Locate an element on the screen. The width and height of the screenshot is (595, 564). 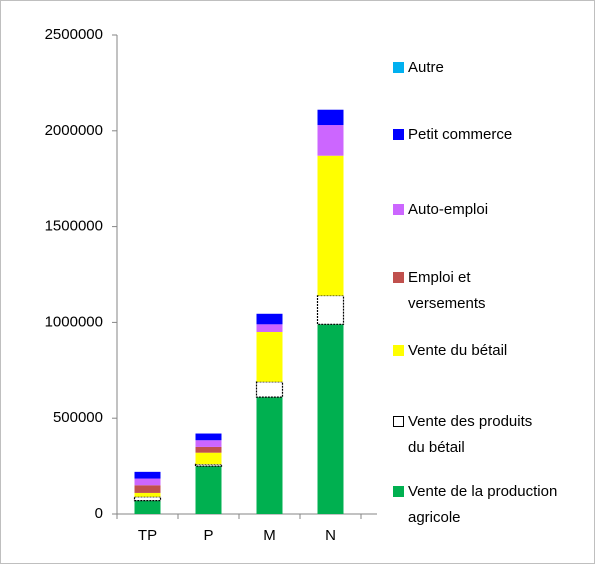
legend-label: Emploi et versements is located at coordinates (447, 290).